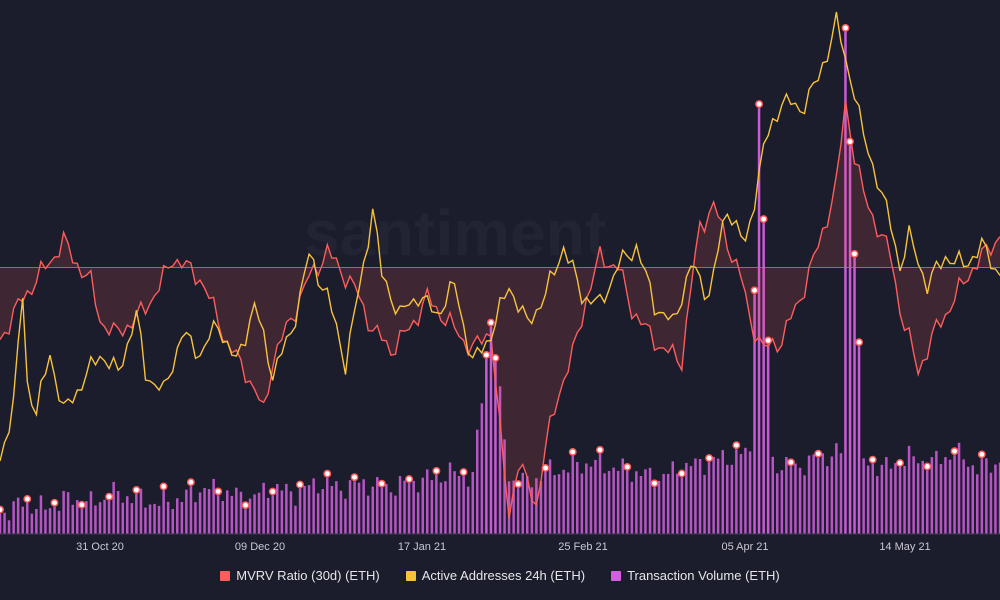 Image resolution: width=1000 pixels, height=600 pixels. What do you see at coordinates (495, 575) in the screenshot?
I see `legend-item-active-addresses: Active Addresses 24h (ETH)` at bounding box center [495, 575].